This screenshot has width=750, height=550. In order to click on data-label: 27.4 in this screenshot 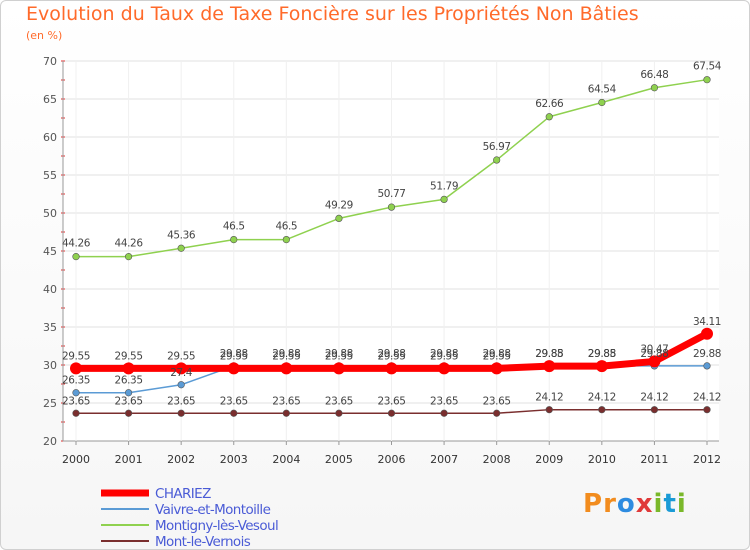, I will do `click(181, 373)`.